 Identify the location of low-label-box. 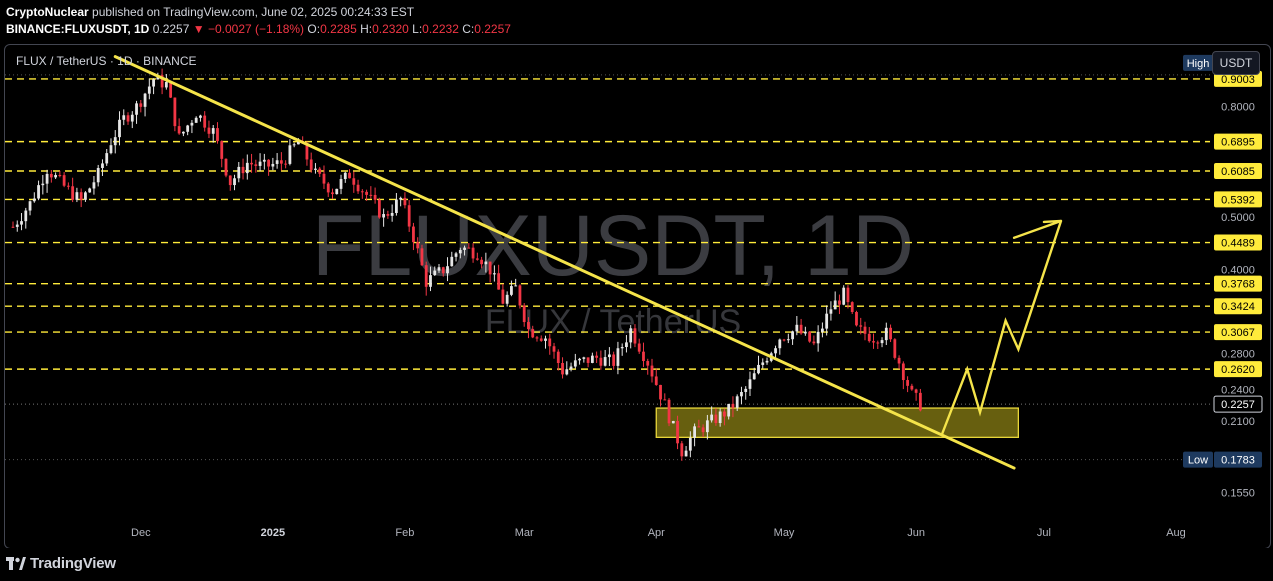
(1198, 459).